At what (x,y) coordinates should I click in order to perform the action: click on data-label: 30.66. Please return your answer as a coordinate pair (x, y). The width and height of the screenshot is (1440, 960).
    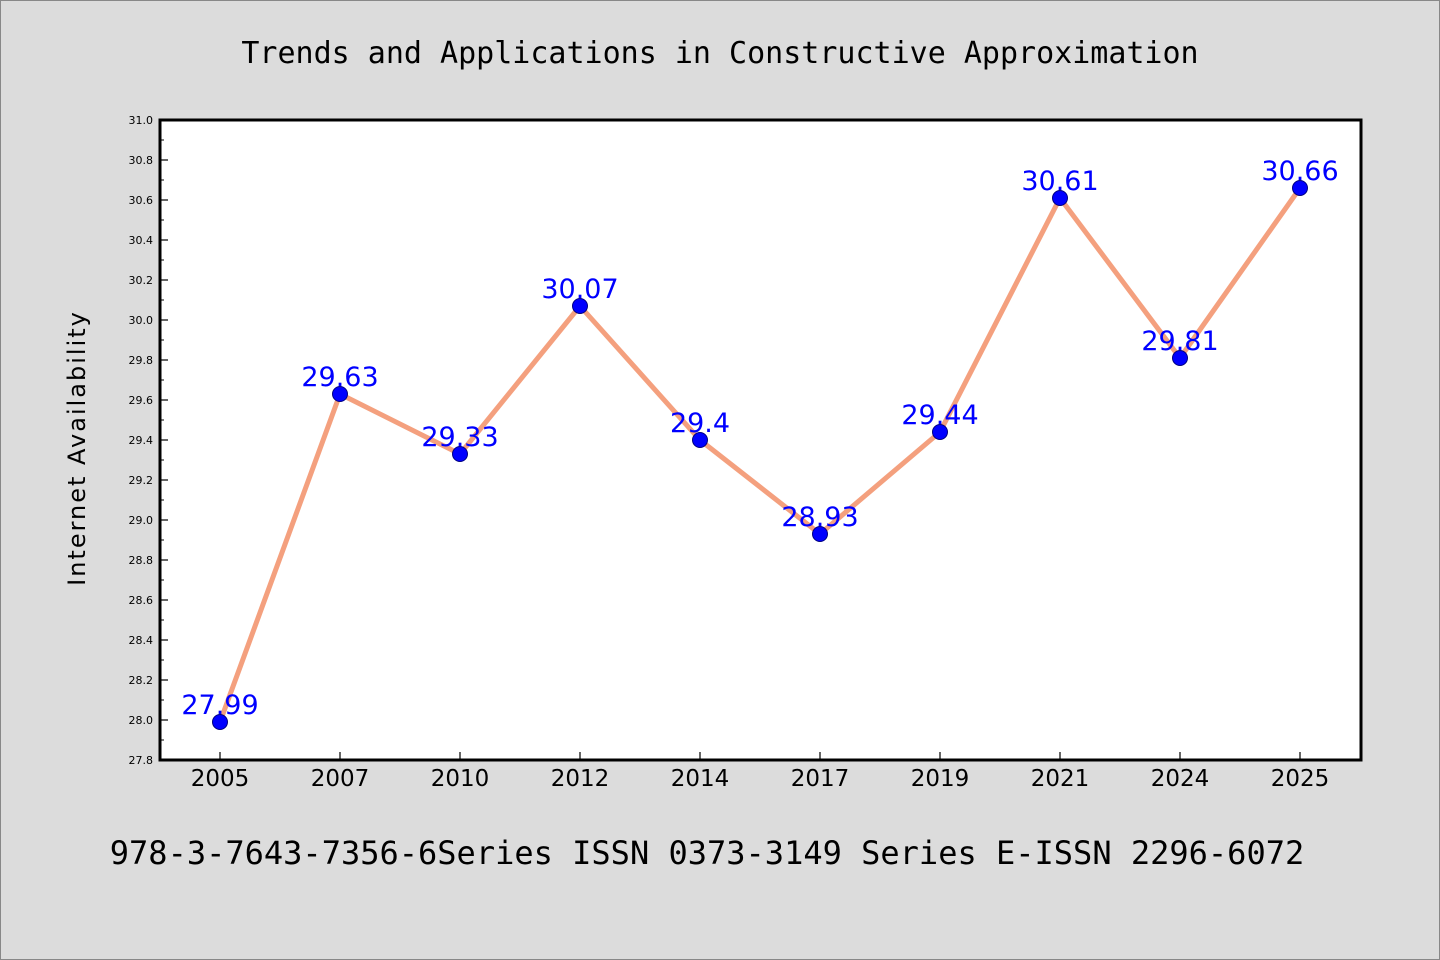
    Looking at the image, I should click on (1299, 171).